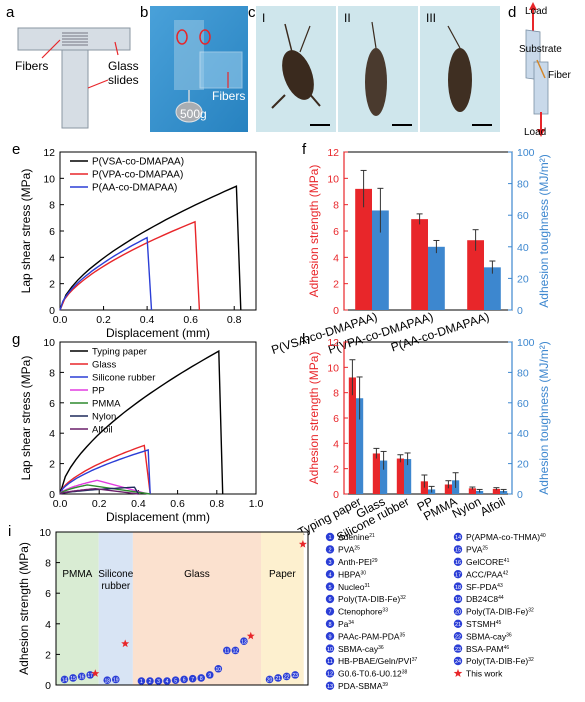 The height and width of the screenshot is (702, 585). Describe the element at coordinates (458, 600) in the screenshot. I see `legend-marker-number-18: 19` at that location.